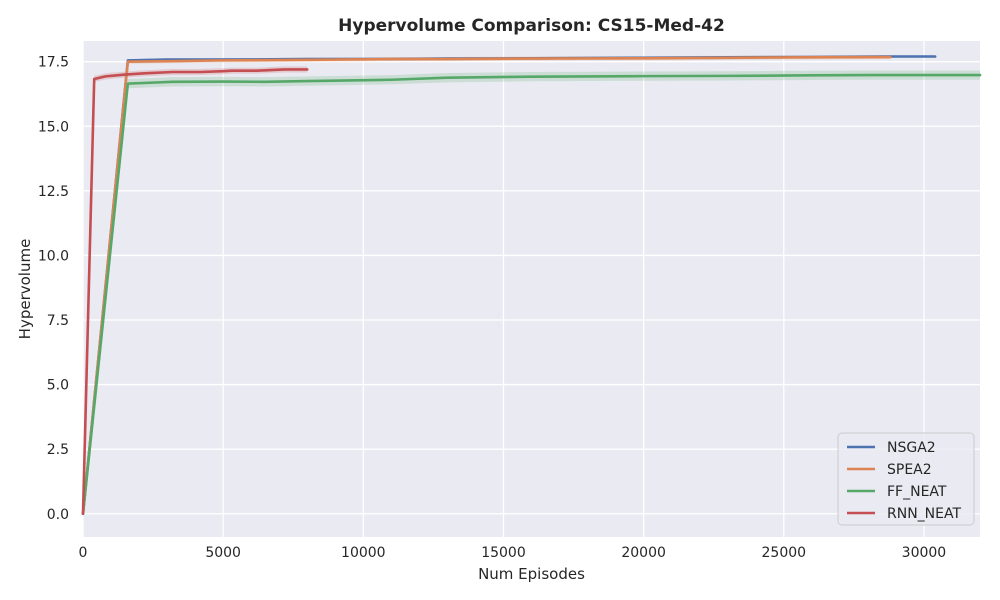 This screenshot has height=600, width=1000. What do you see at coordinates (58, 386) in the screenshot?
I see `y-tick-label: 5.0` at bounding box center [58, 386].